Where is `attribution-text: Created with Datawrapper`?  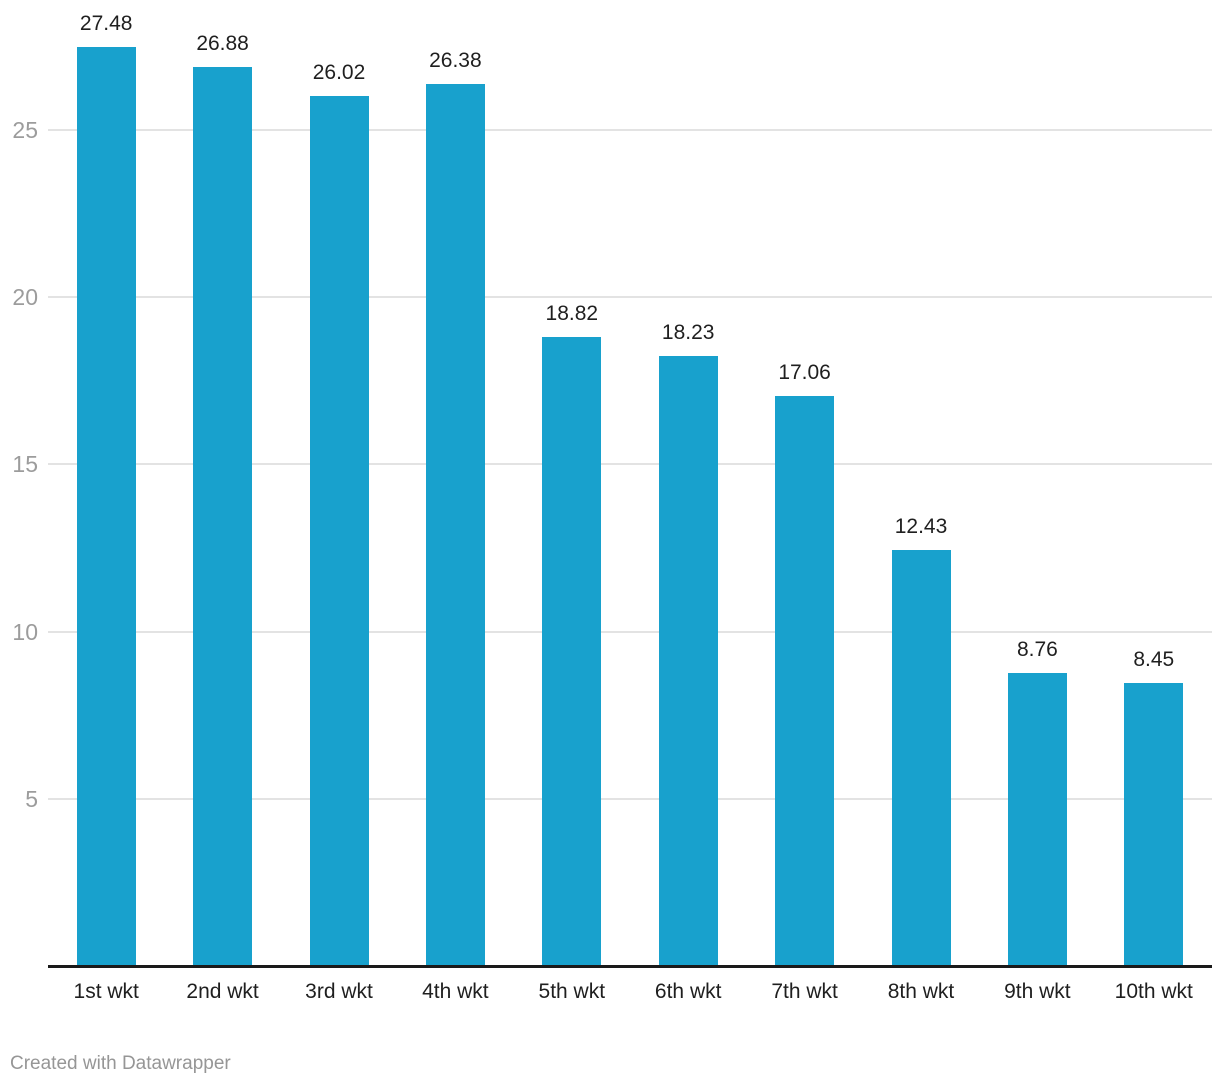 attribution-text: Created with Datawrapper is located at coordinates (120, 1063).